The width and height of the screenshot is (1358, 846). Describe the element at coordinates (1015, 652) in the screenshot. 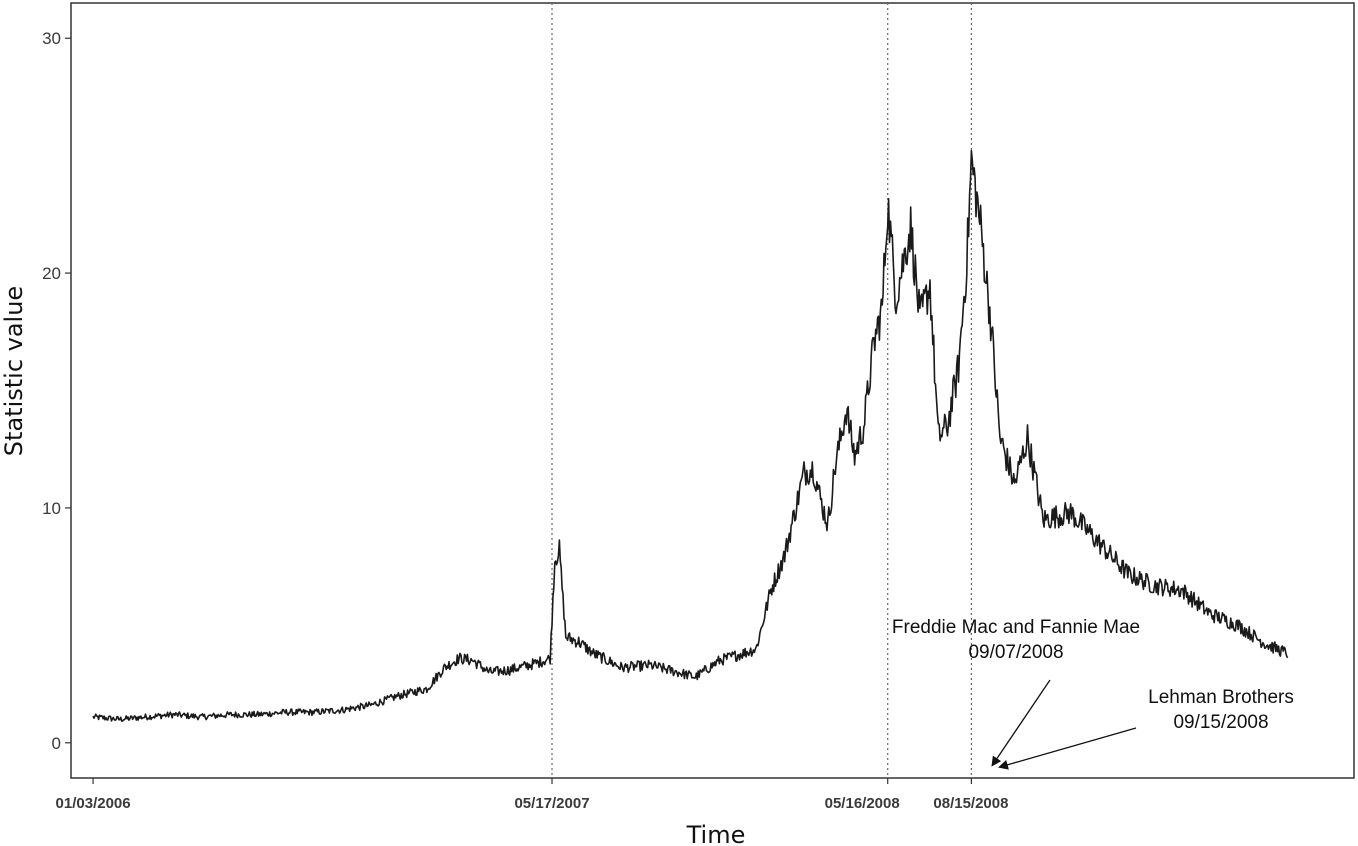

I see `annotation-text: 09/07/2008` at that location.